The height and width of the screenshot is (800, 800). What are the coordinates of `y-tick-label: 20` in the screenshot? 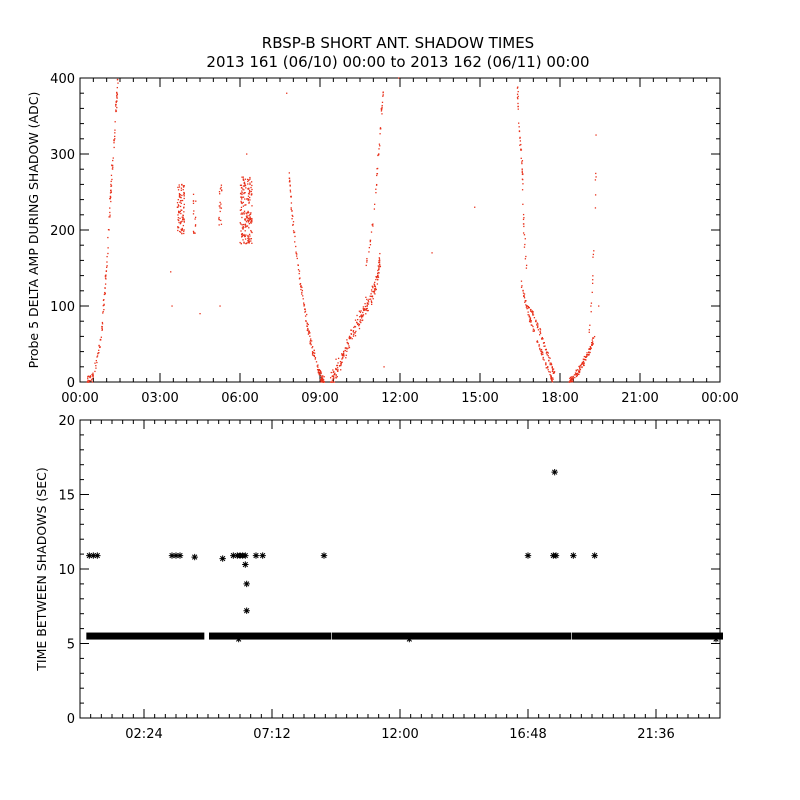 It's located at (66, 421).